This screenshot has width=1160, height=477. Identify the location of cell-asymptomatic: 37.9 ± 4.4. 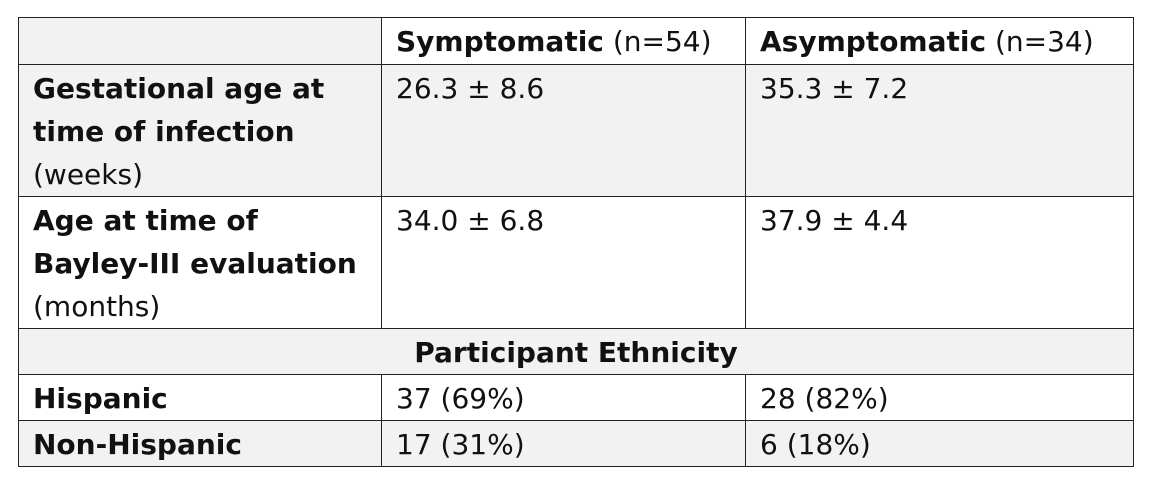
(939, 262).